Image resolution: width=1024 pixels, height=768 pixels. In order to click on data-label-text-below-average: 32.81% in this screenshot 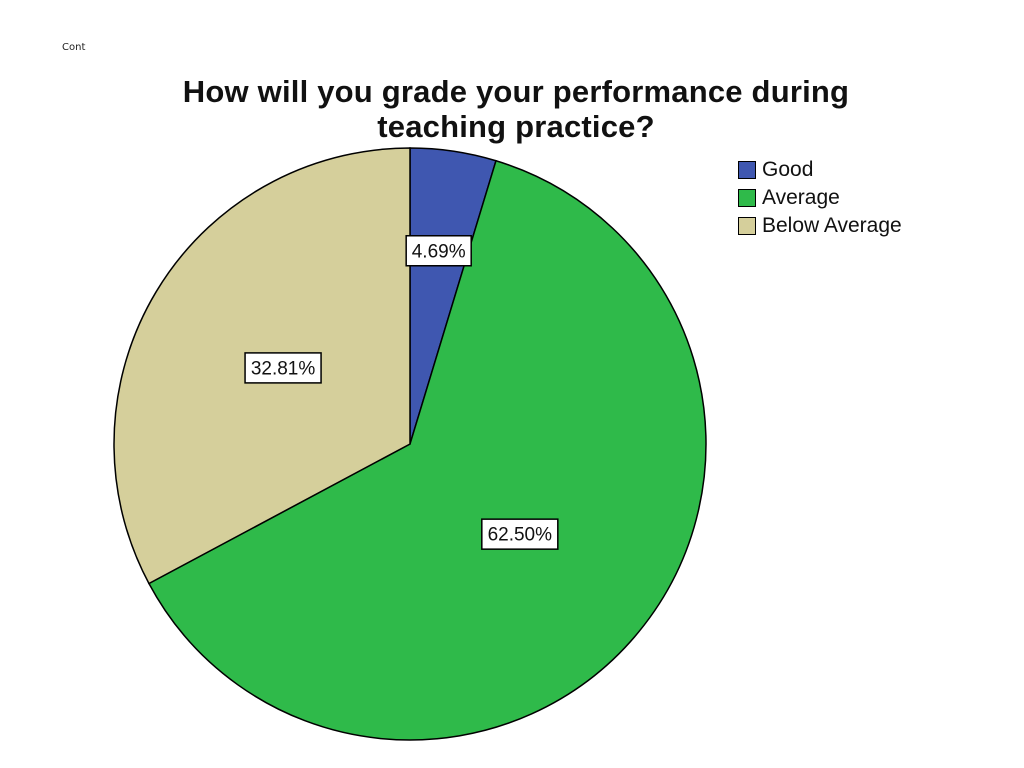, I will do `click(283, 368)`.